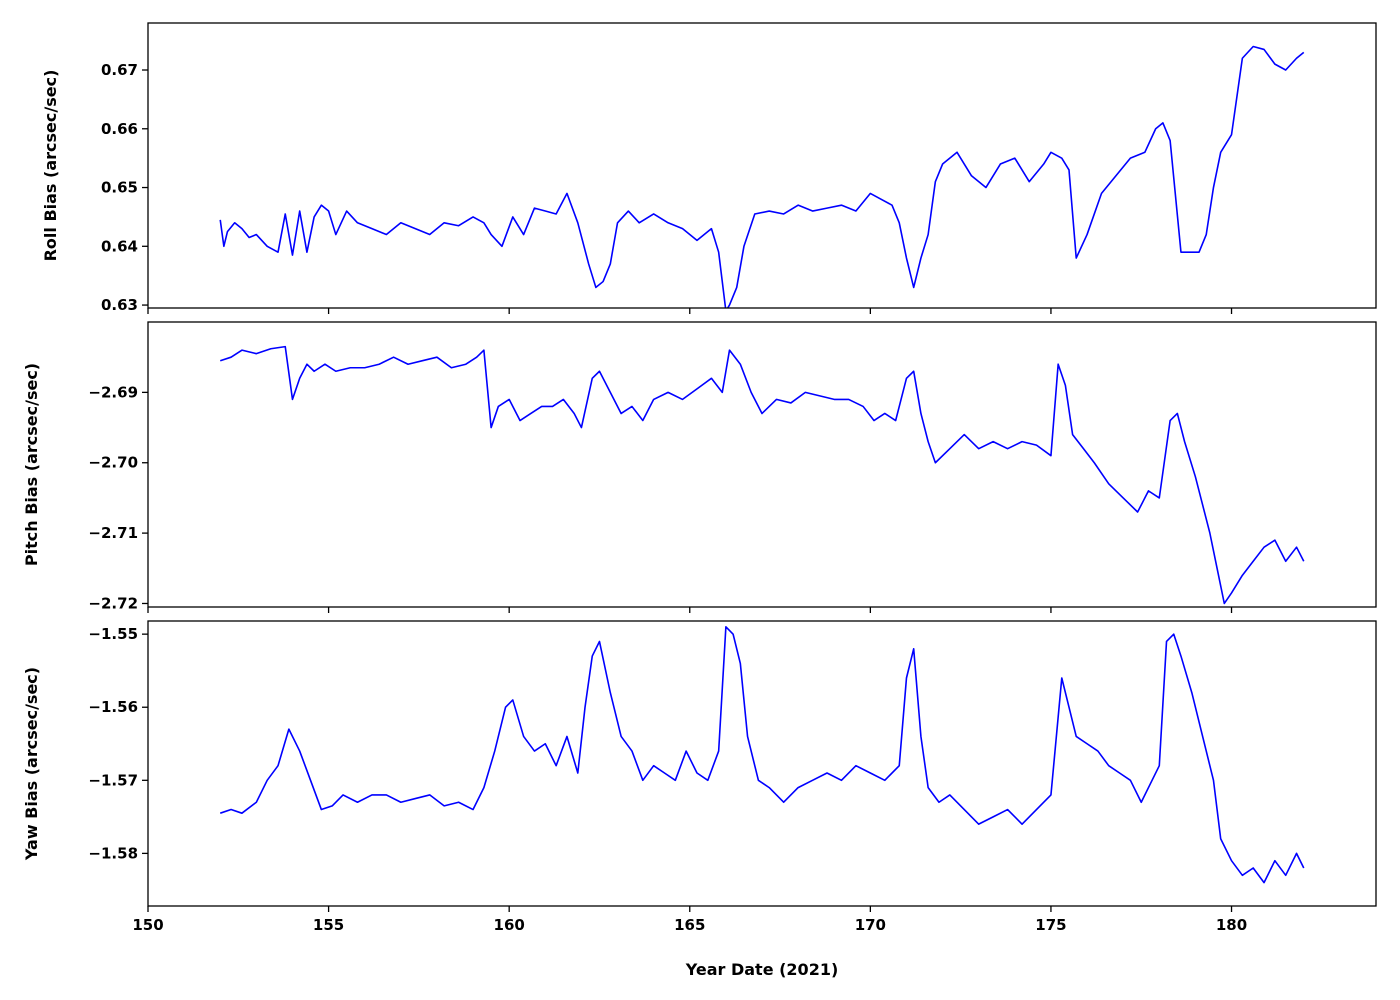 This screenshot has width=1400, height=1000. I want to click on roll-y-axis-label: Roll Bias (arcsec/sec), so click(50, 166).